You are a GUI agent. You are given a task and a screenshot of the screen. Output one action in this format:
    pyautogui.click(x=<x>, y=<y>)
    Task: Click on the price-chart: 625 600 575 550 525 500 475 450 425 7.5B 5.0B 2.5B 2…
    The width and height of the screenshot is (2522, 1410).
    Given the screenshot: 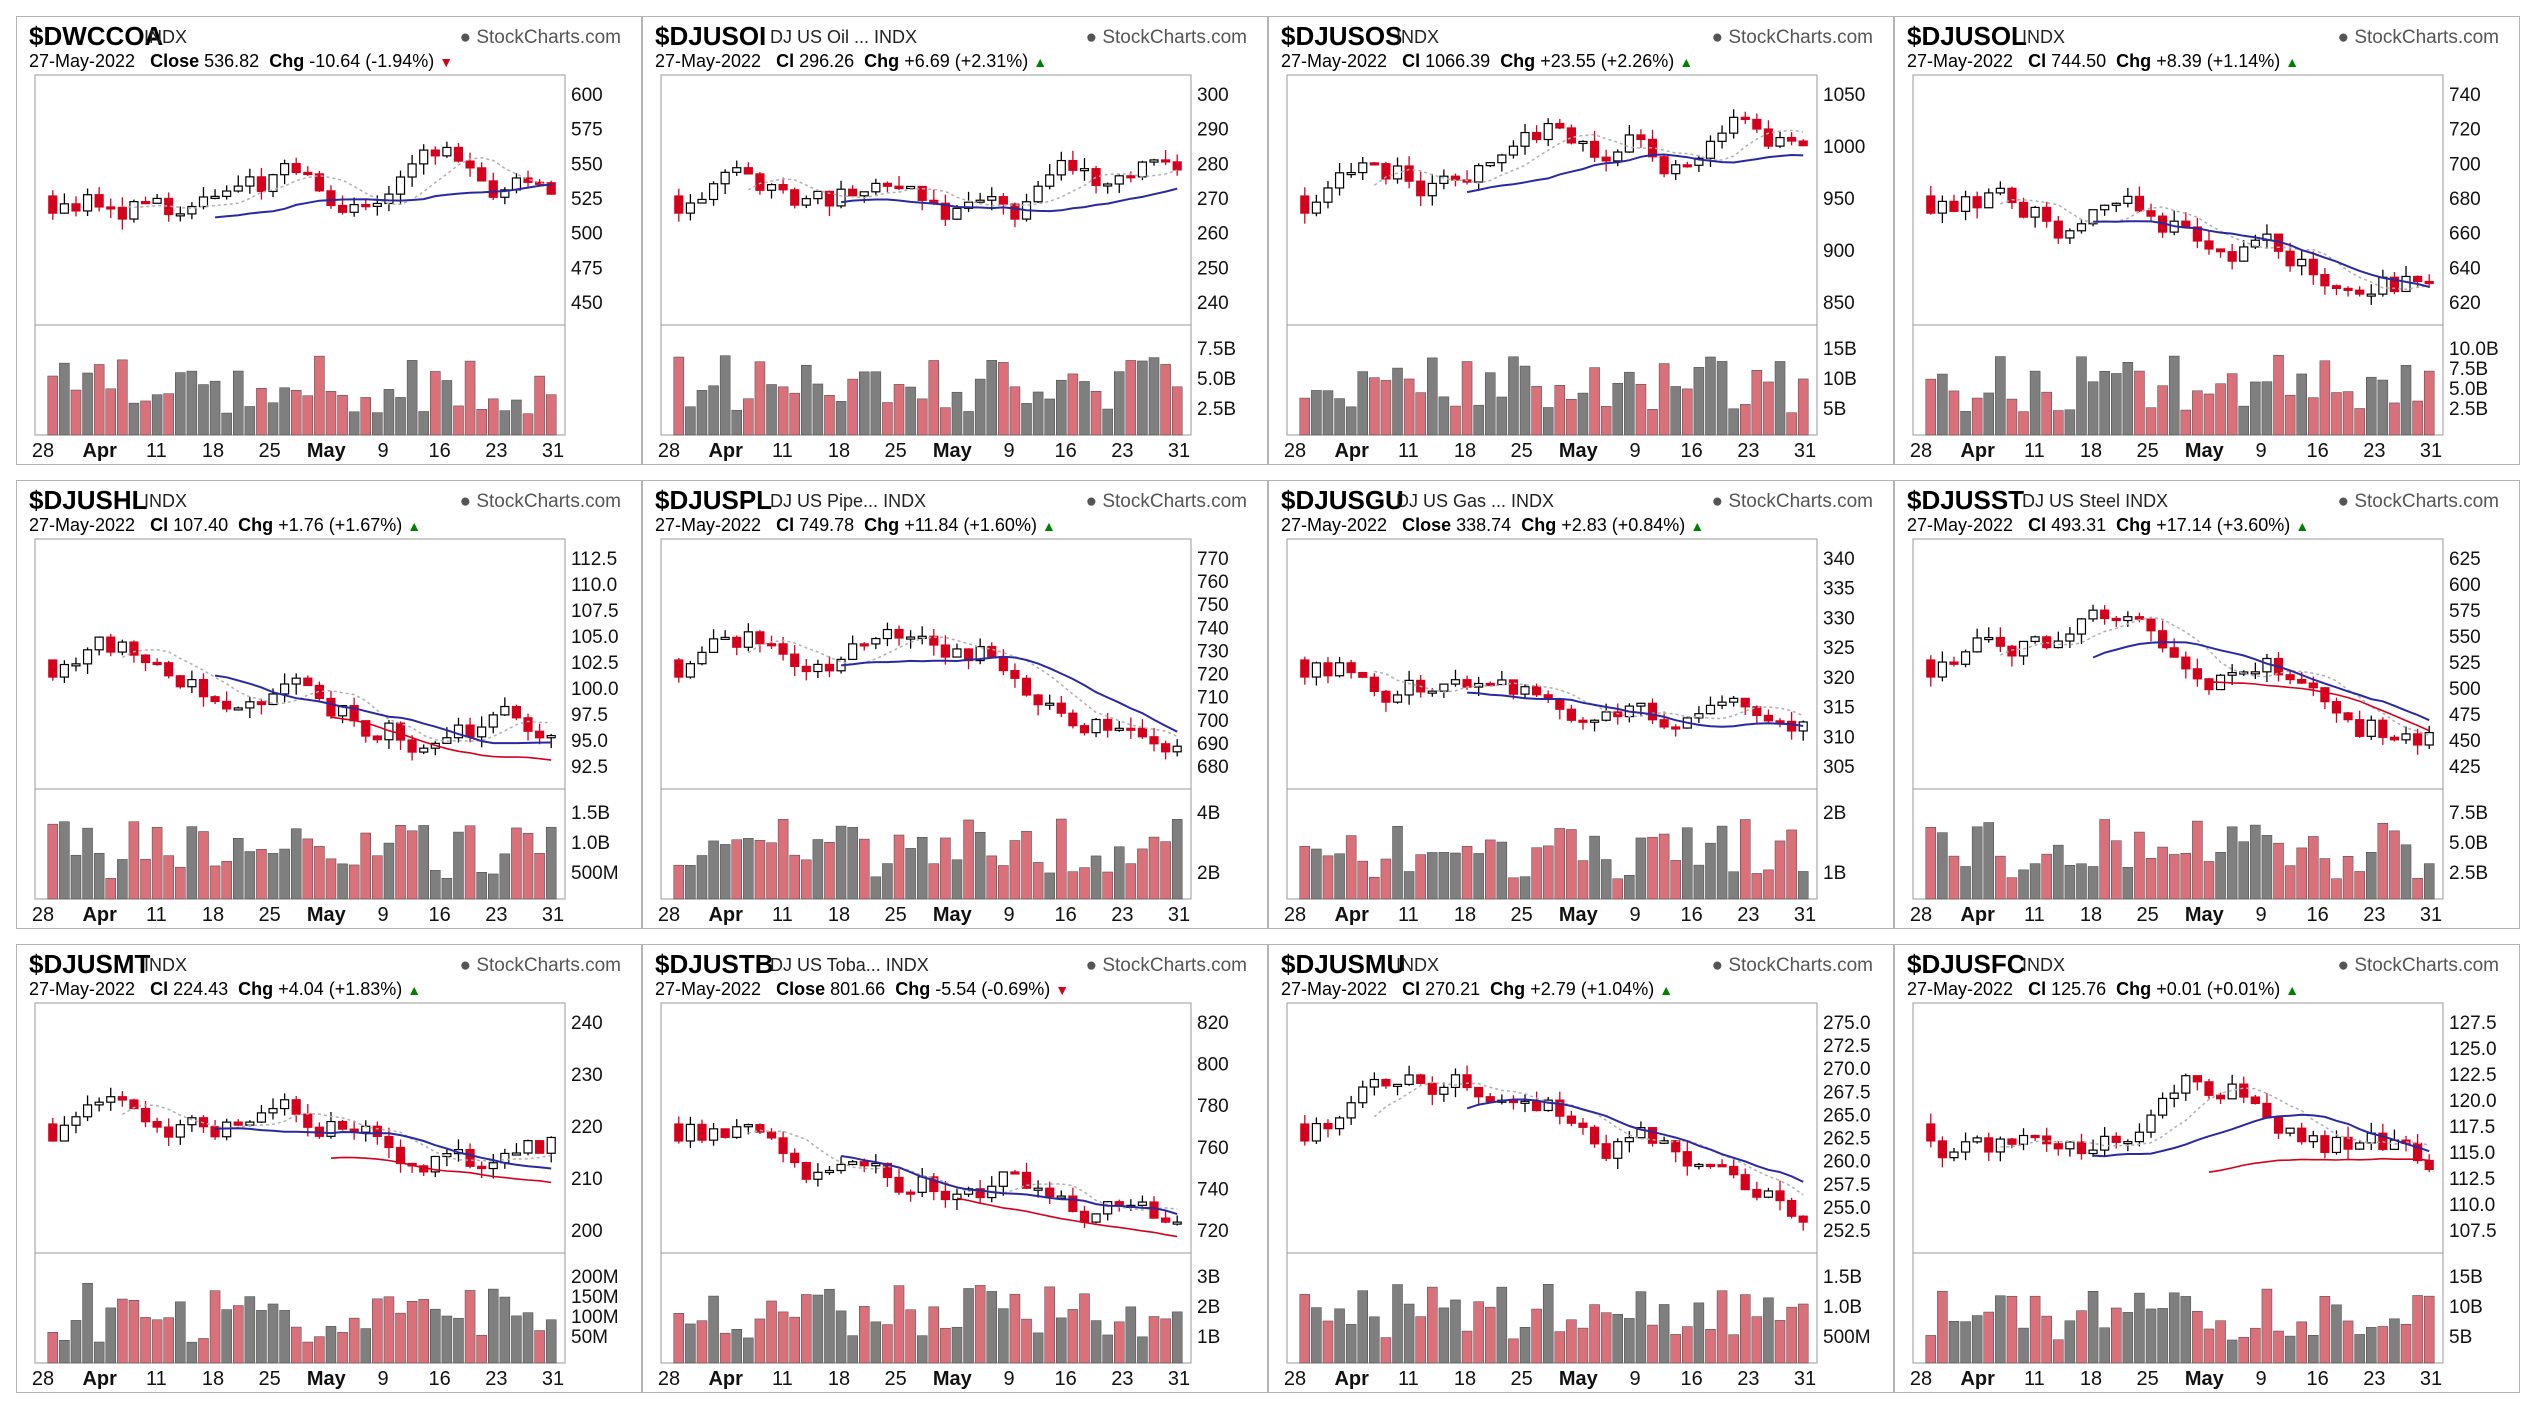 What is the action you would take?
    pyautogui.click(x=2208, y=705)
    